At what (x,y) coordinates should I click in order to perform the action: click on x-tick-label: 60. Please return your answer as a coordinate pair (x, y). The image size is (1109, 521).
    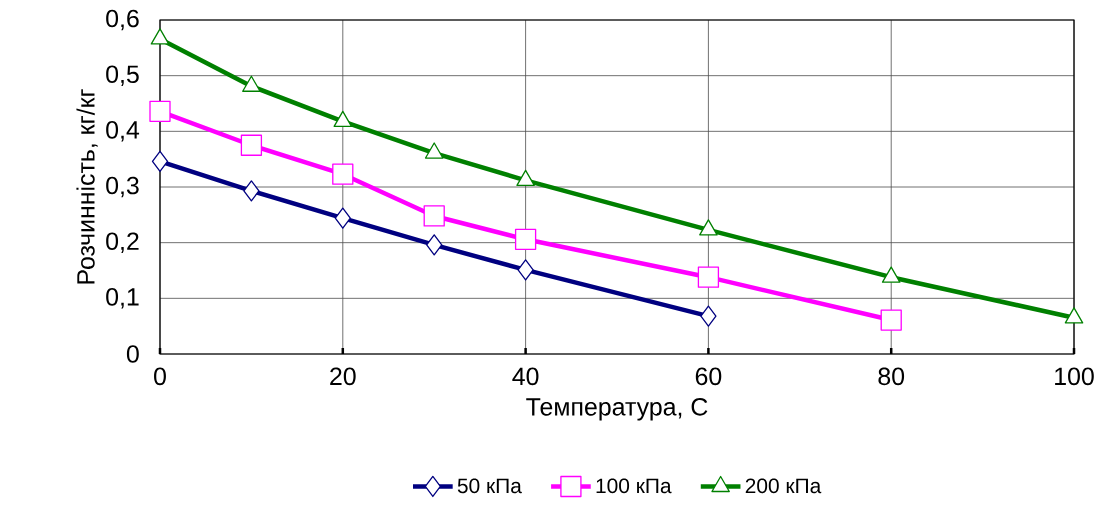
    Looking at the image, I should click on (708, 376).